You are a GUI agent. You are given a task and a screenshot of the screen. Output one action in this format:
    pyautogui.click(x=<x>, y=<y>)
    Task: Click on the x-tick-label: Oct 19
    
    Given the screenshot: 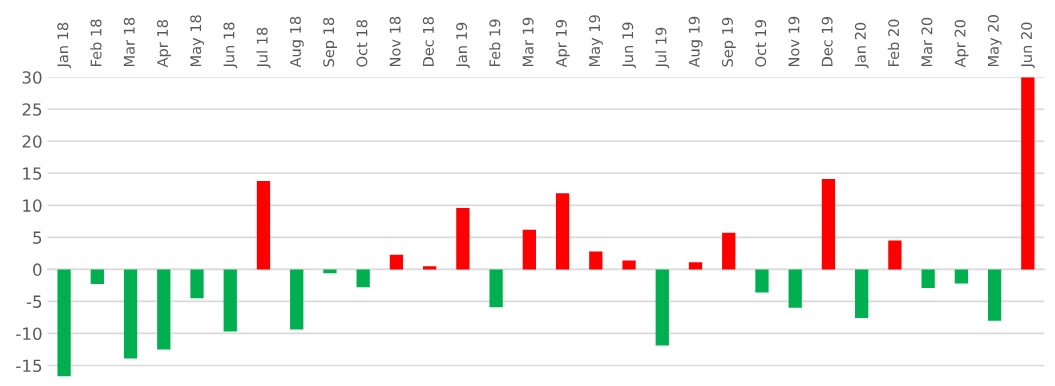 What is the action you would take?
    pyautogui.click(x=761, y=43)
    